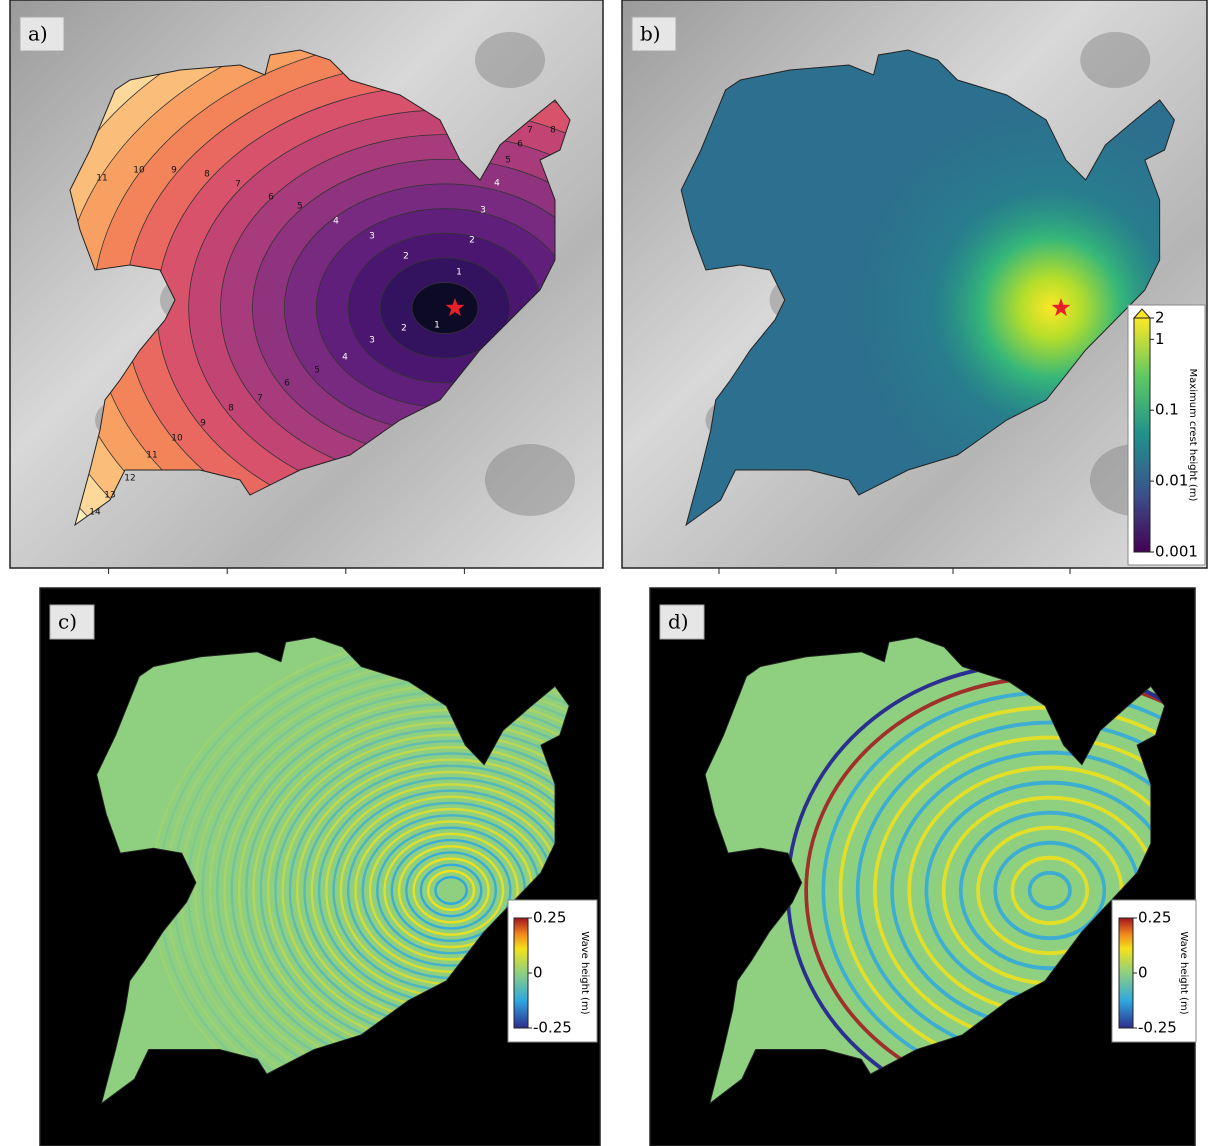 The image size is (1210, 1146). What do you see at coordinates (129, 479) in the screenshot?
I see `contour-label: 12` at bounding box center [129, 479].